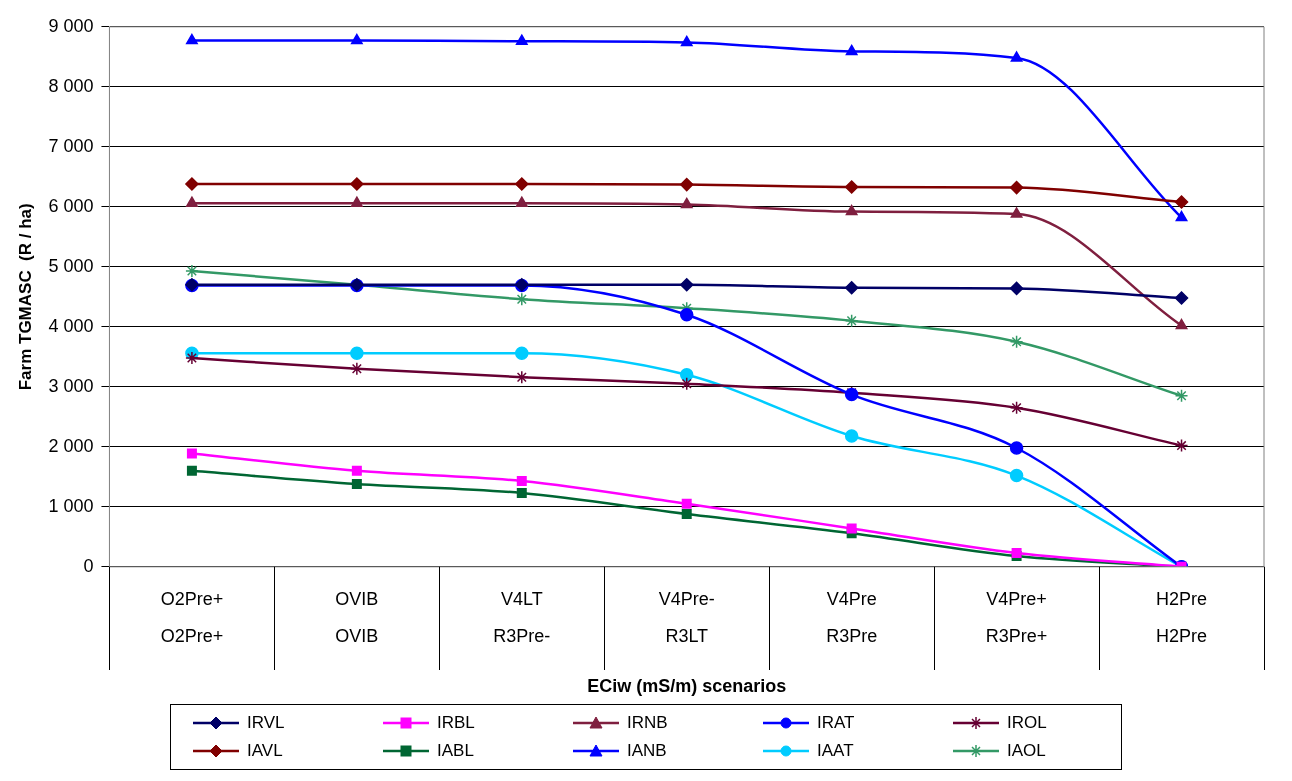 The width and height of the screenshot is (1292, 781). I want to click on legend-label: IRVL, so click(266, 723).